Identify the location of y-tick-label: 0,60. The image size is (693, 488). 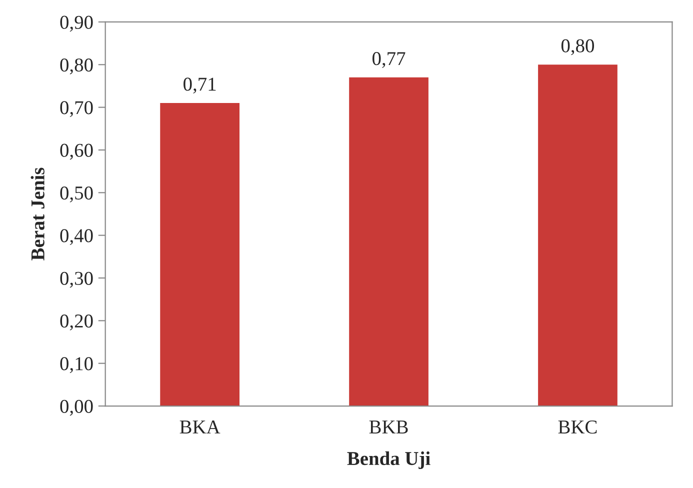
(76, 152).